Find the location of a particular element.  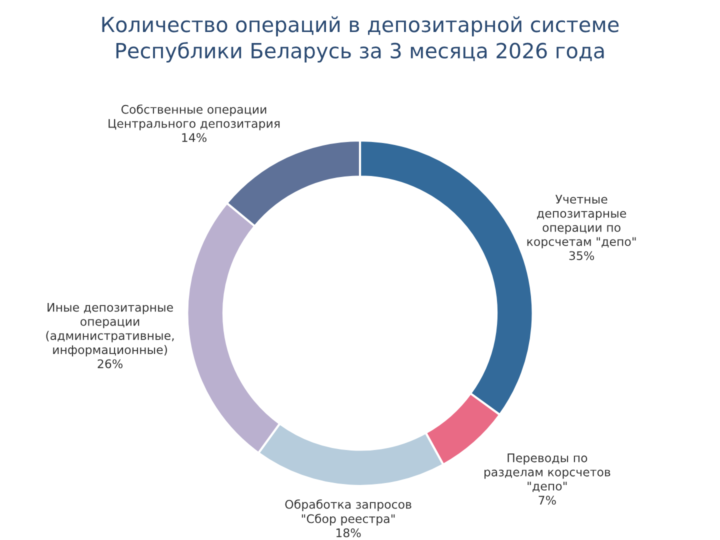

data-label: 35% is located at coordinates (581, 255).